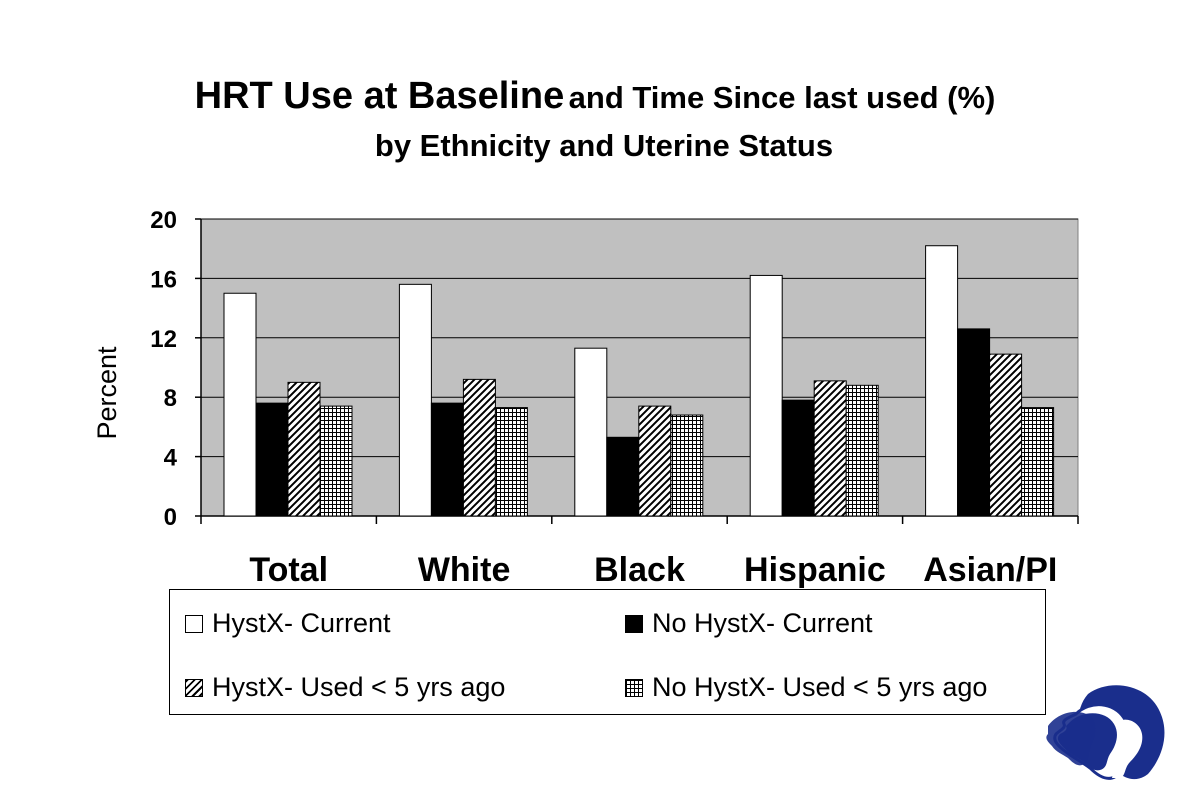 This screenshot has width=1190, height=796. What do you see at coordinates (301, 623) in the screenshot?
I see `legend-label: HystX- Current` at bounding box center [301, 623].